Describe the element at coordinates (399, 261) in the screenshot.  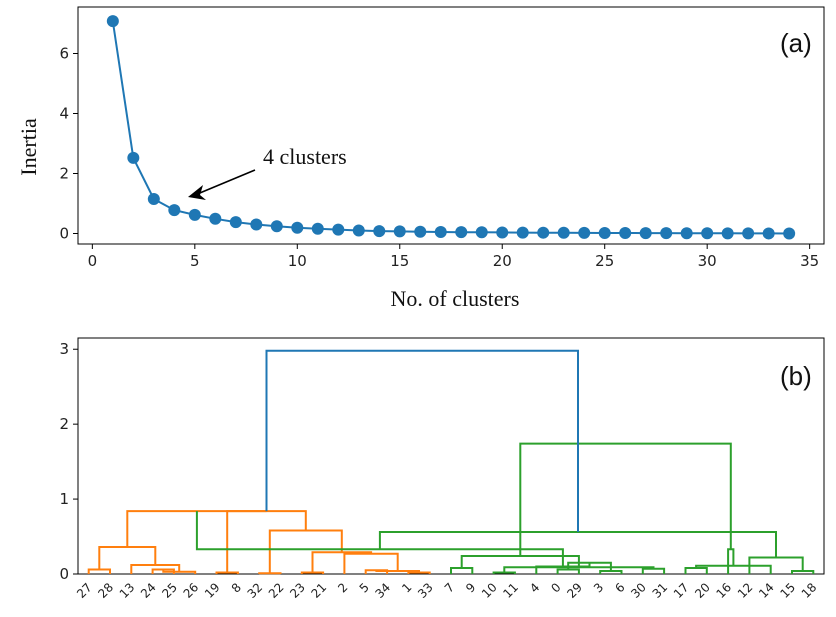
I see `x-tick-label: 15` at that location.